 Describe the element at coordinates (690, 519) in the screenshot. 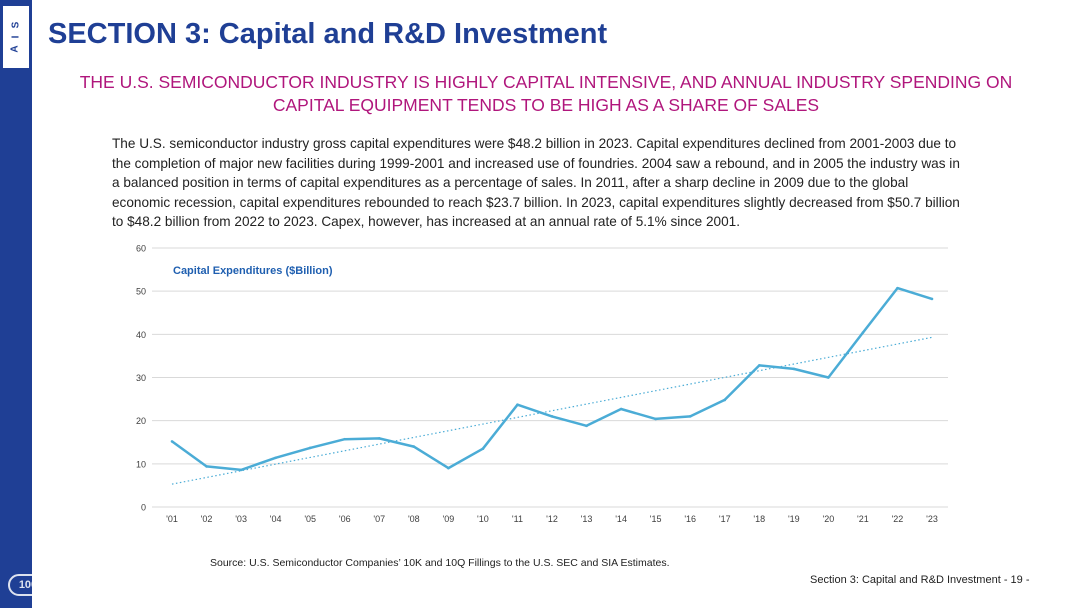

I see `x-tick-label: '16` at that location.